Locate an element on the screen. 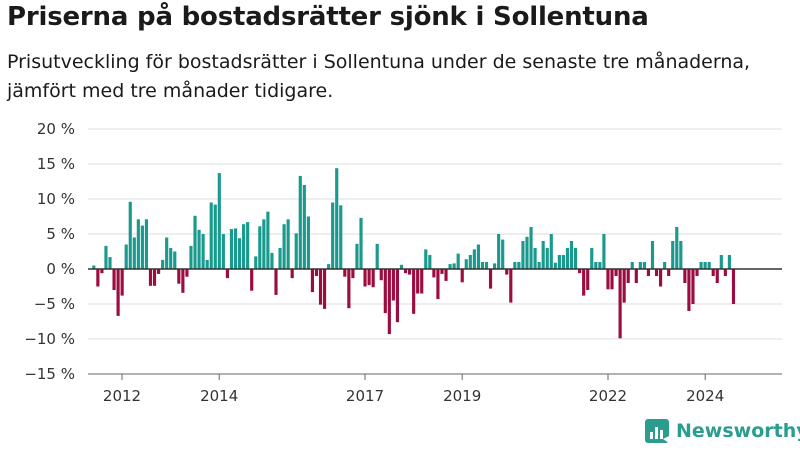  x-tick-label: 2012 is located at coordinates (122, 396).